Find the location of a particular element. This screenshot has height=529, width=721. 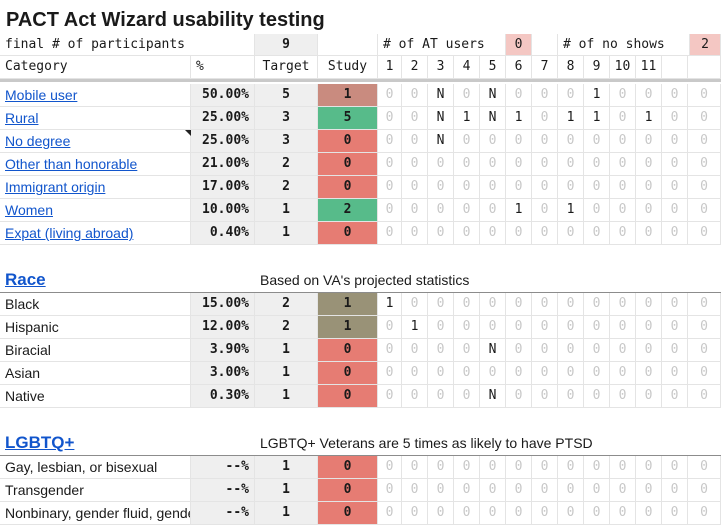

at-users-count: 0 is located at coordinates (519, 45).